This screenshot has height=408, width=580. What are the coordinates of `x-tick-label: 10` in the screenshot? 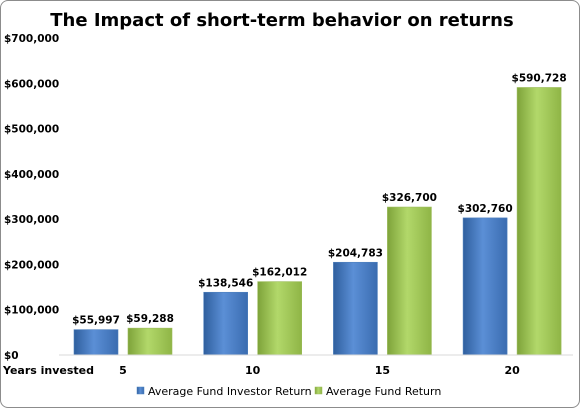 It's located at (253, 370).